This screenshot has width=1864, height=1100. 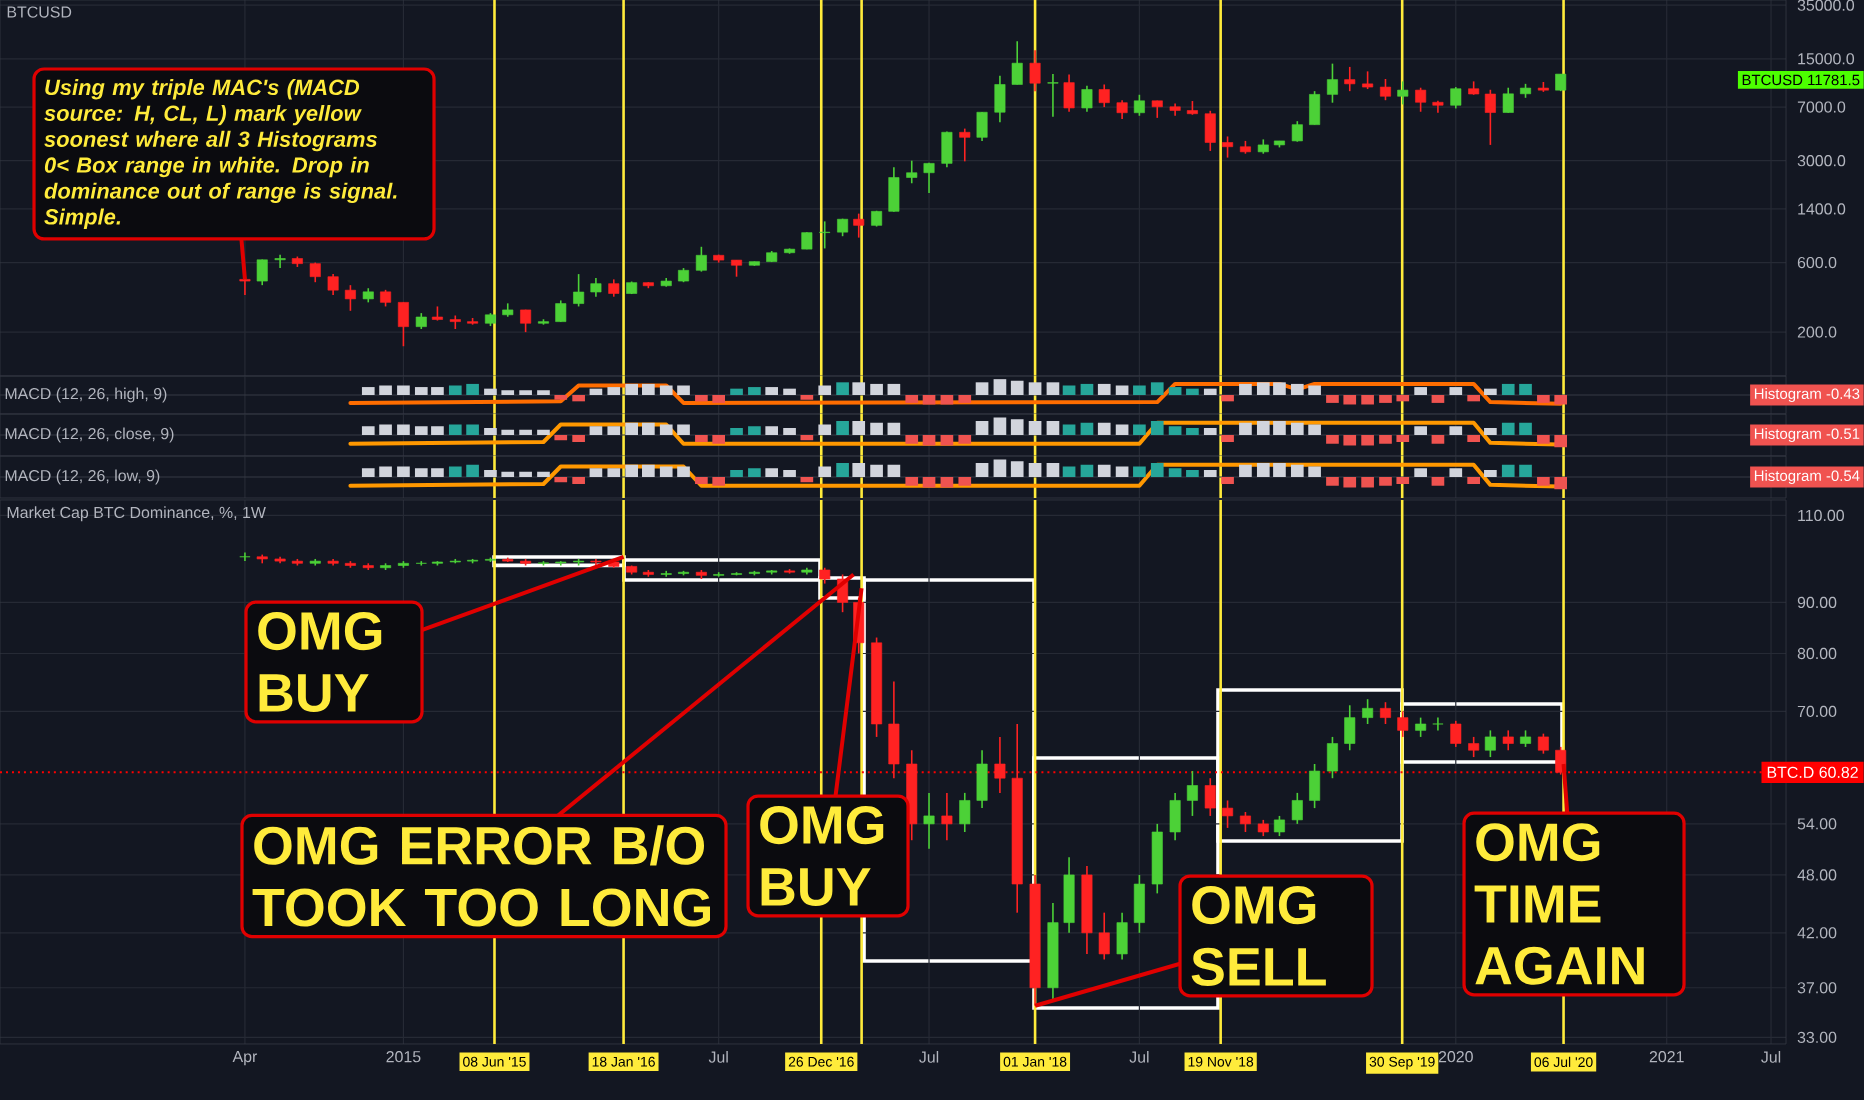 I want to click on annotation: OMG BUY, so click(x=822, y=856).